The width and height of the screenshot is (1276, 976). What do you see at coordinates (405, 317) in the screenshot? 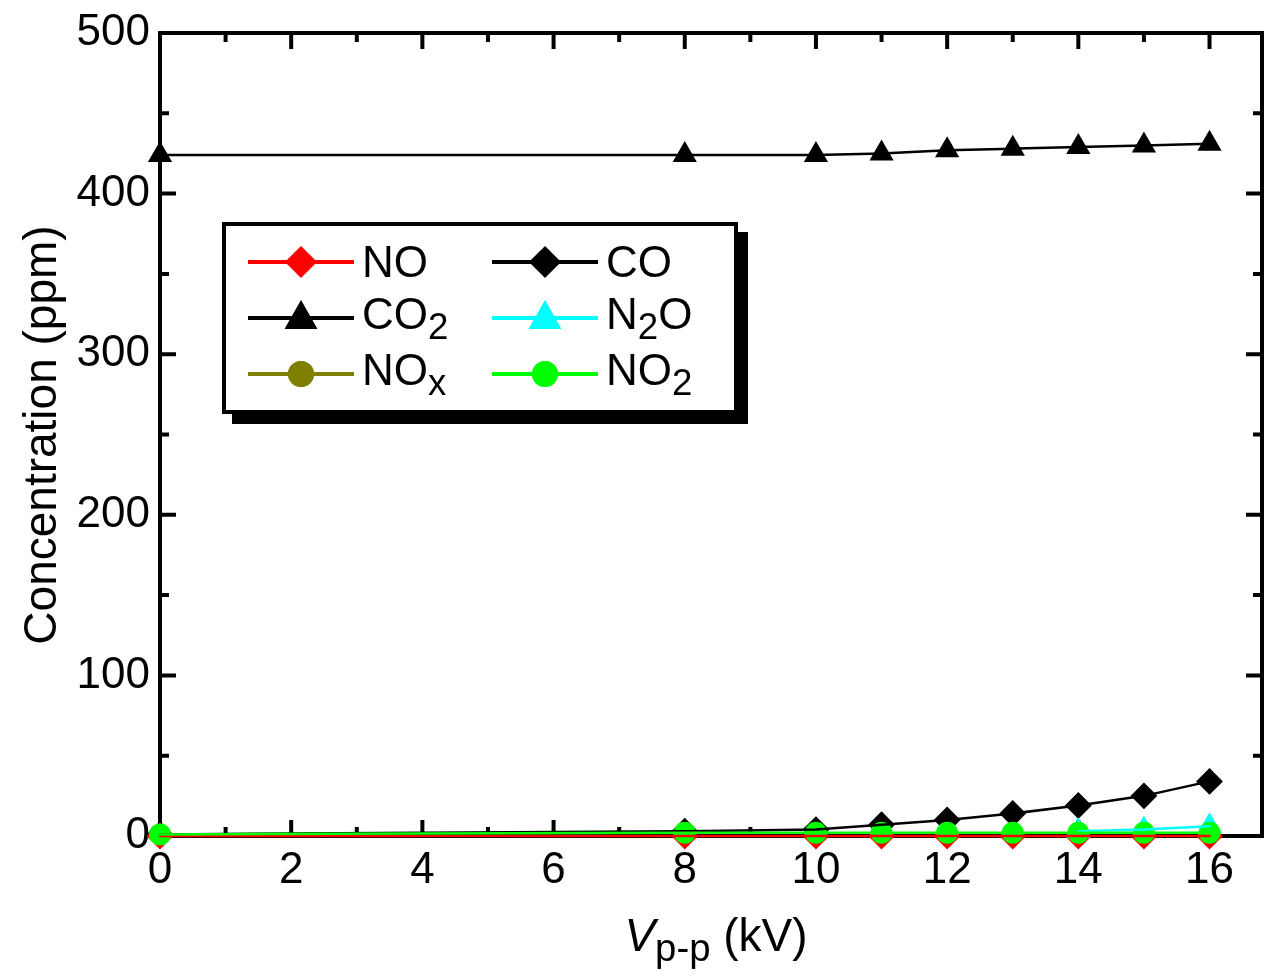
I see `legend-label: CO$_{2}$` at bounding box center [405, 317].